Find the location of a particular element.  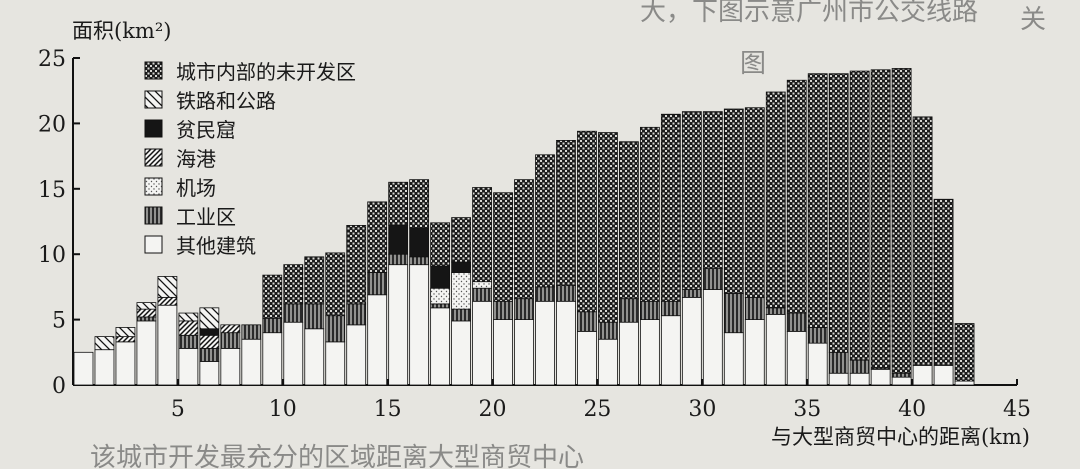

svg-text: 图 is located at coordinates (753, 64).